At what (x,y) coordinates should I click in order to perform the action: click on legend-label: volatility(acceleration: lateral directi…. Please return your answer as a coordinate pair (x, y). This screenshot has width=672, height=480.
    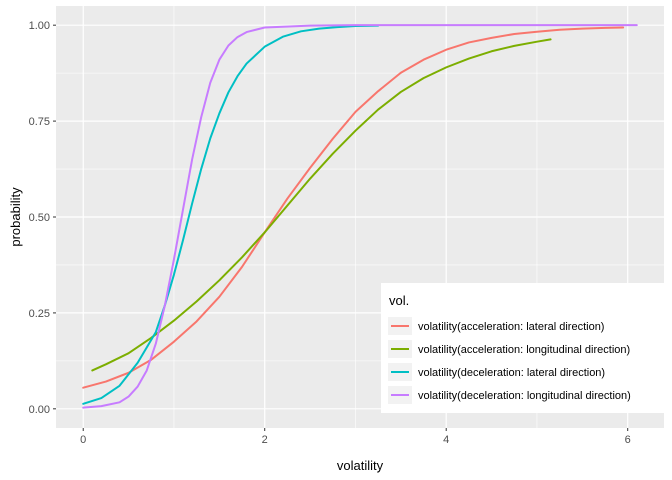
    Looking at the image, I should click on (511, 327).